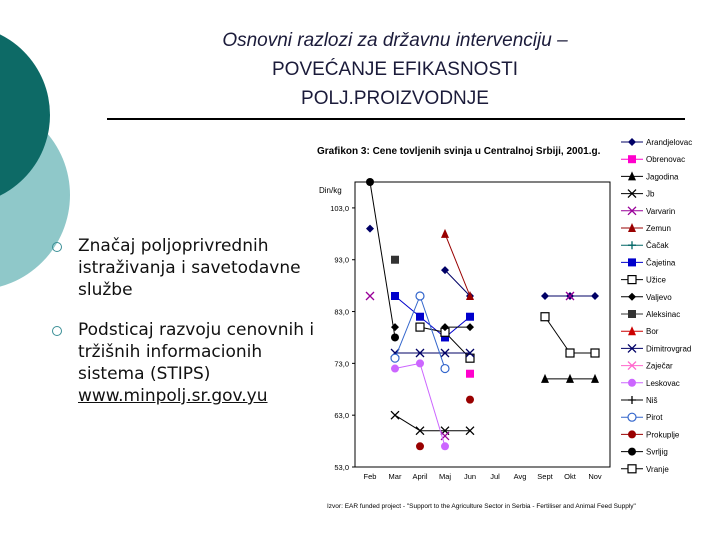 The image size is (720, 540). Describe the element at coordinates (650, 383) in the screenshot. I see `legend-item: Leskovac` at that location.